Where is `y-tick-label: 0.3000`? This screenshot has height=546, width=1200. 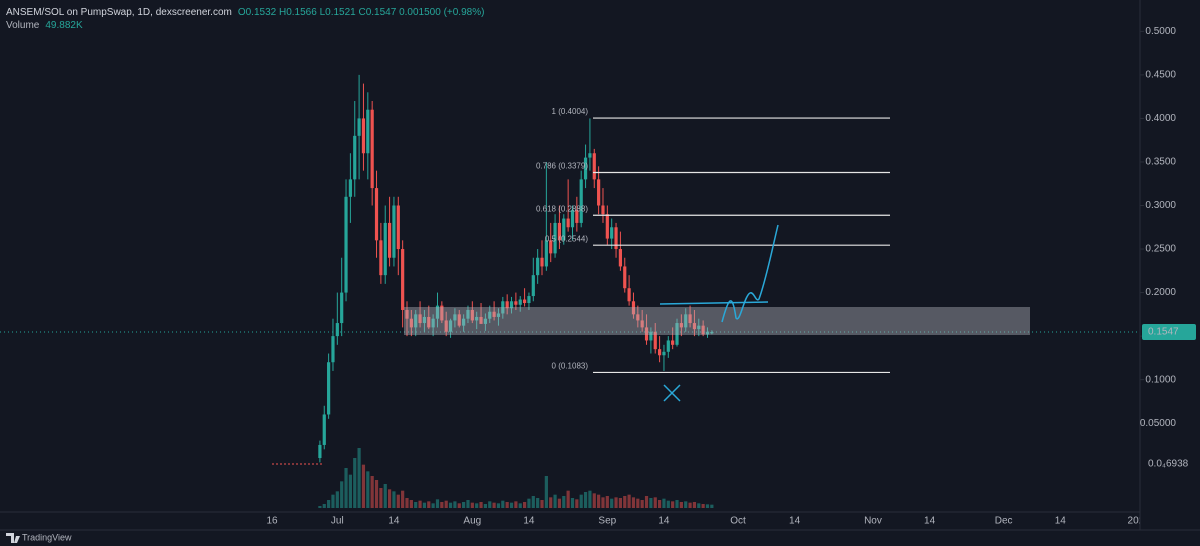
y-tick-label: 0.3000 is located at coordinates (1160, 205).